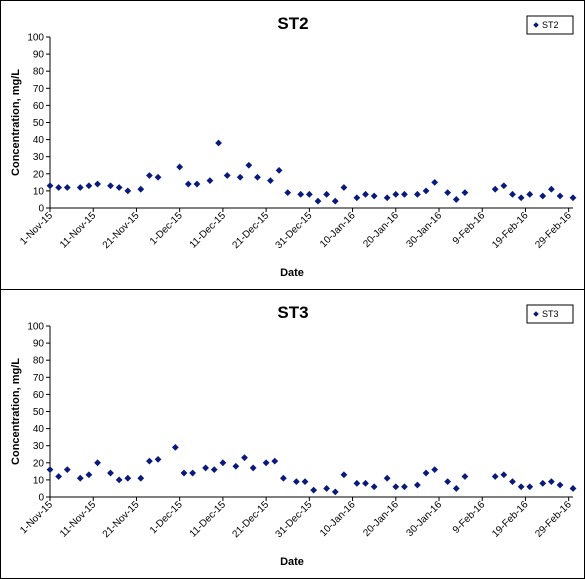 This screenshot has height=579, width=585. What do you see at coordinates (292, 562) in the screenshot?
I see `x-axis-label: Date` at bounding box center [292, 562].